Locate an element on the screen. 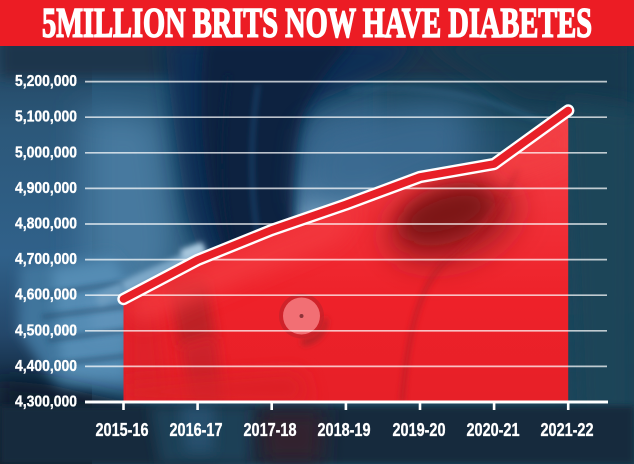  svg-text: 2021-22 is located at coordinates (567, 430).